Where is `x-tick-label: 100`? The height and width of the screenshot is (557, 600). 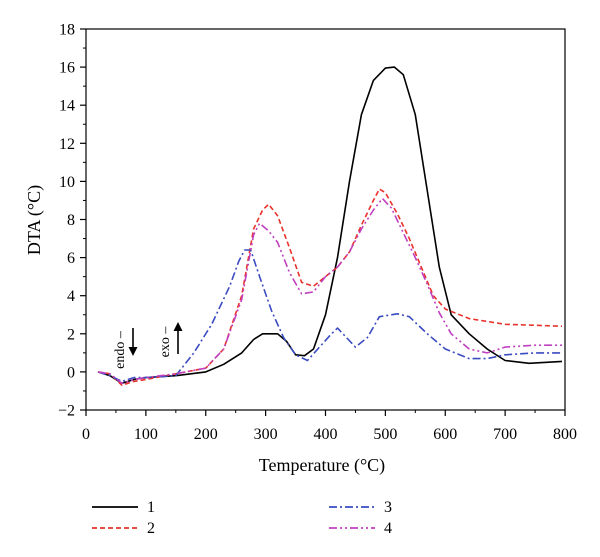 x-tick-label: 100 is located at coordinates (146, 434).